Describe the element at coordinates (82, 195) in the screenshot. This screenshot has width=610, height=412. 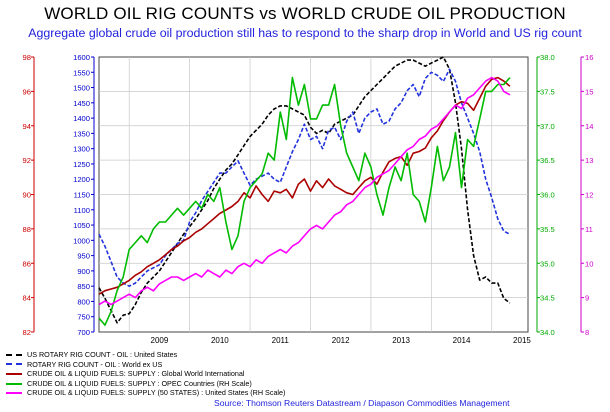
I see `y-tick-label: 1150` at that location.